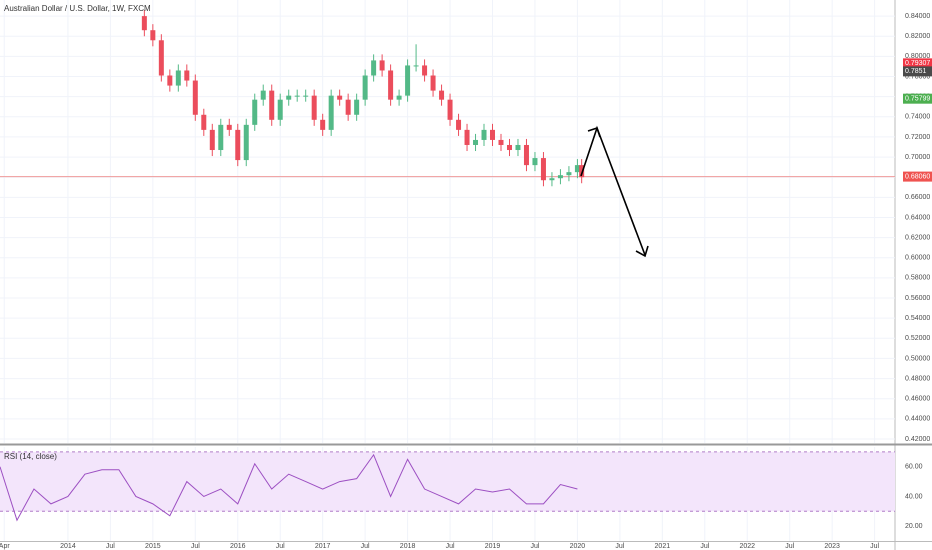 The height and width of the screenshot is (550, 932). I want to click on y-tick-label: 0.60000, so click(917, 258).